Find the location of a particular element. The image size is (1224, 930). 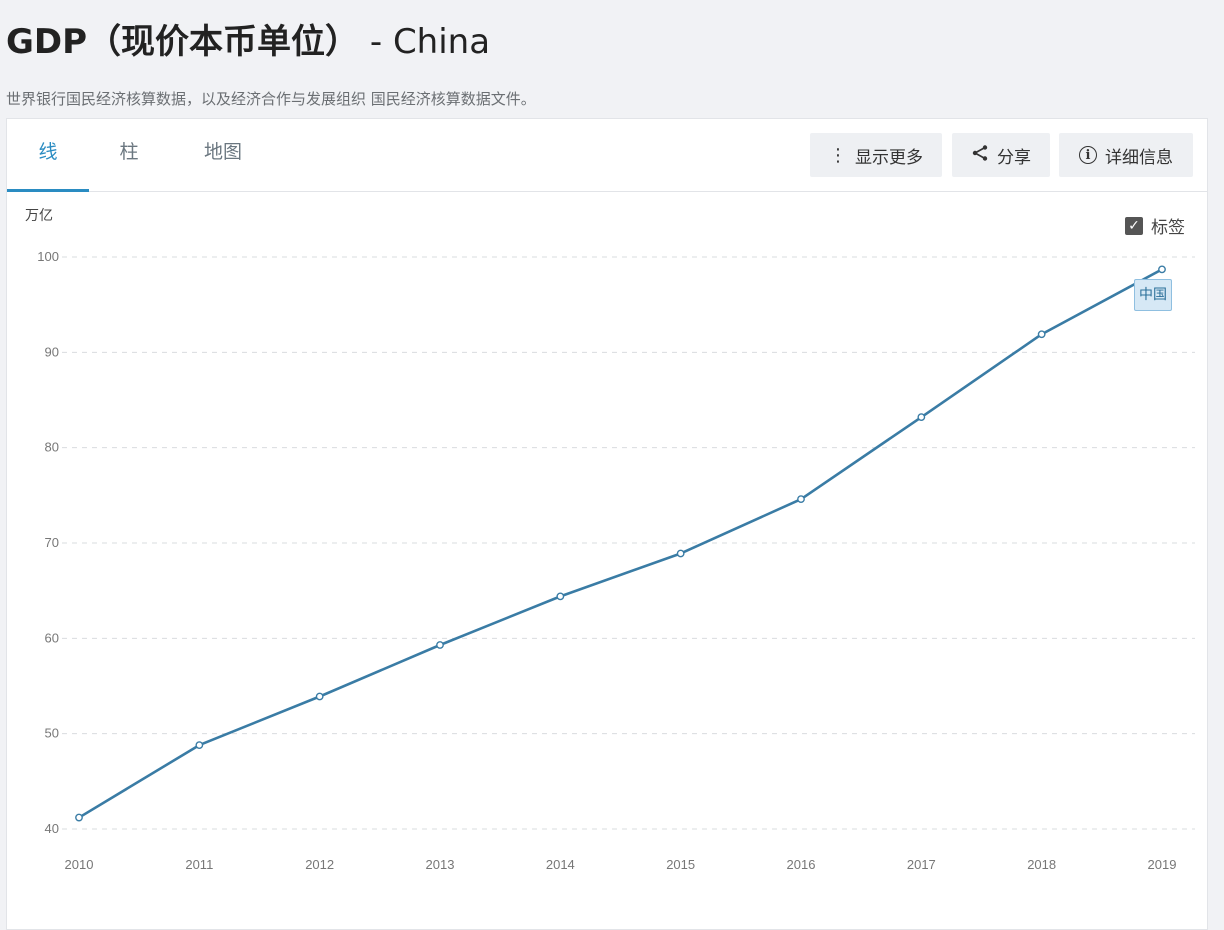

page-title-country: - China is located at coordinates (425, 42).